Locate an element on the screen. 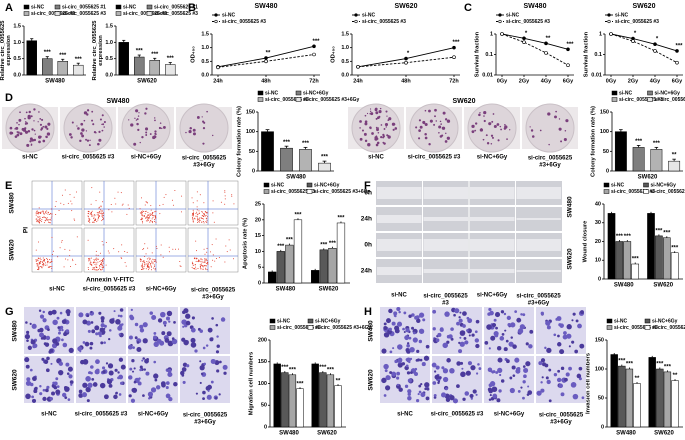 This screenshot has height=440, width=685. legend-marker is located at coordinates (500, 21).